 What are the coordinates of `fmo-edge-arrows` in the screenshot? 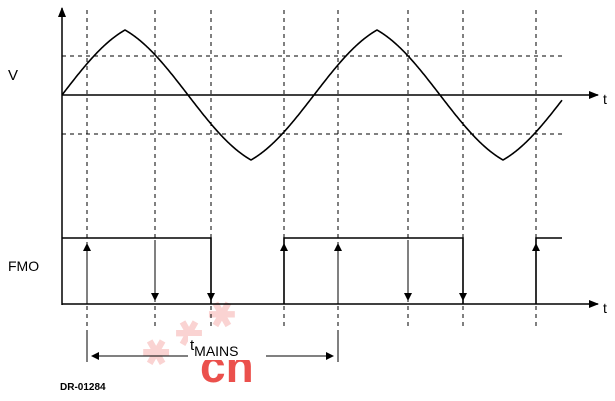 It's located at (311, 272).